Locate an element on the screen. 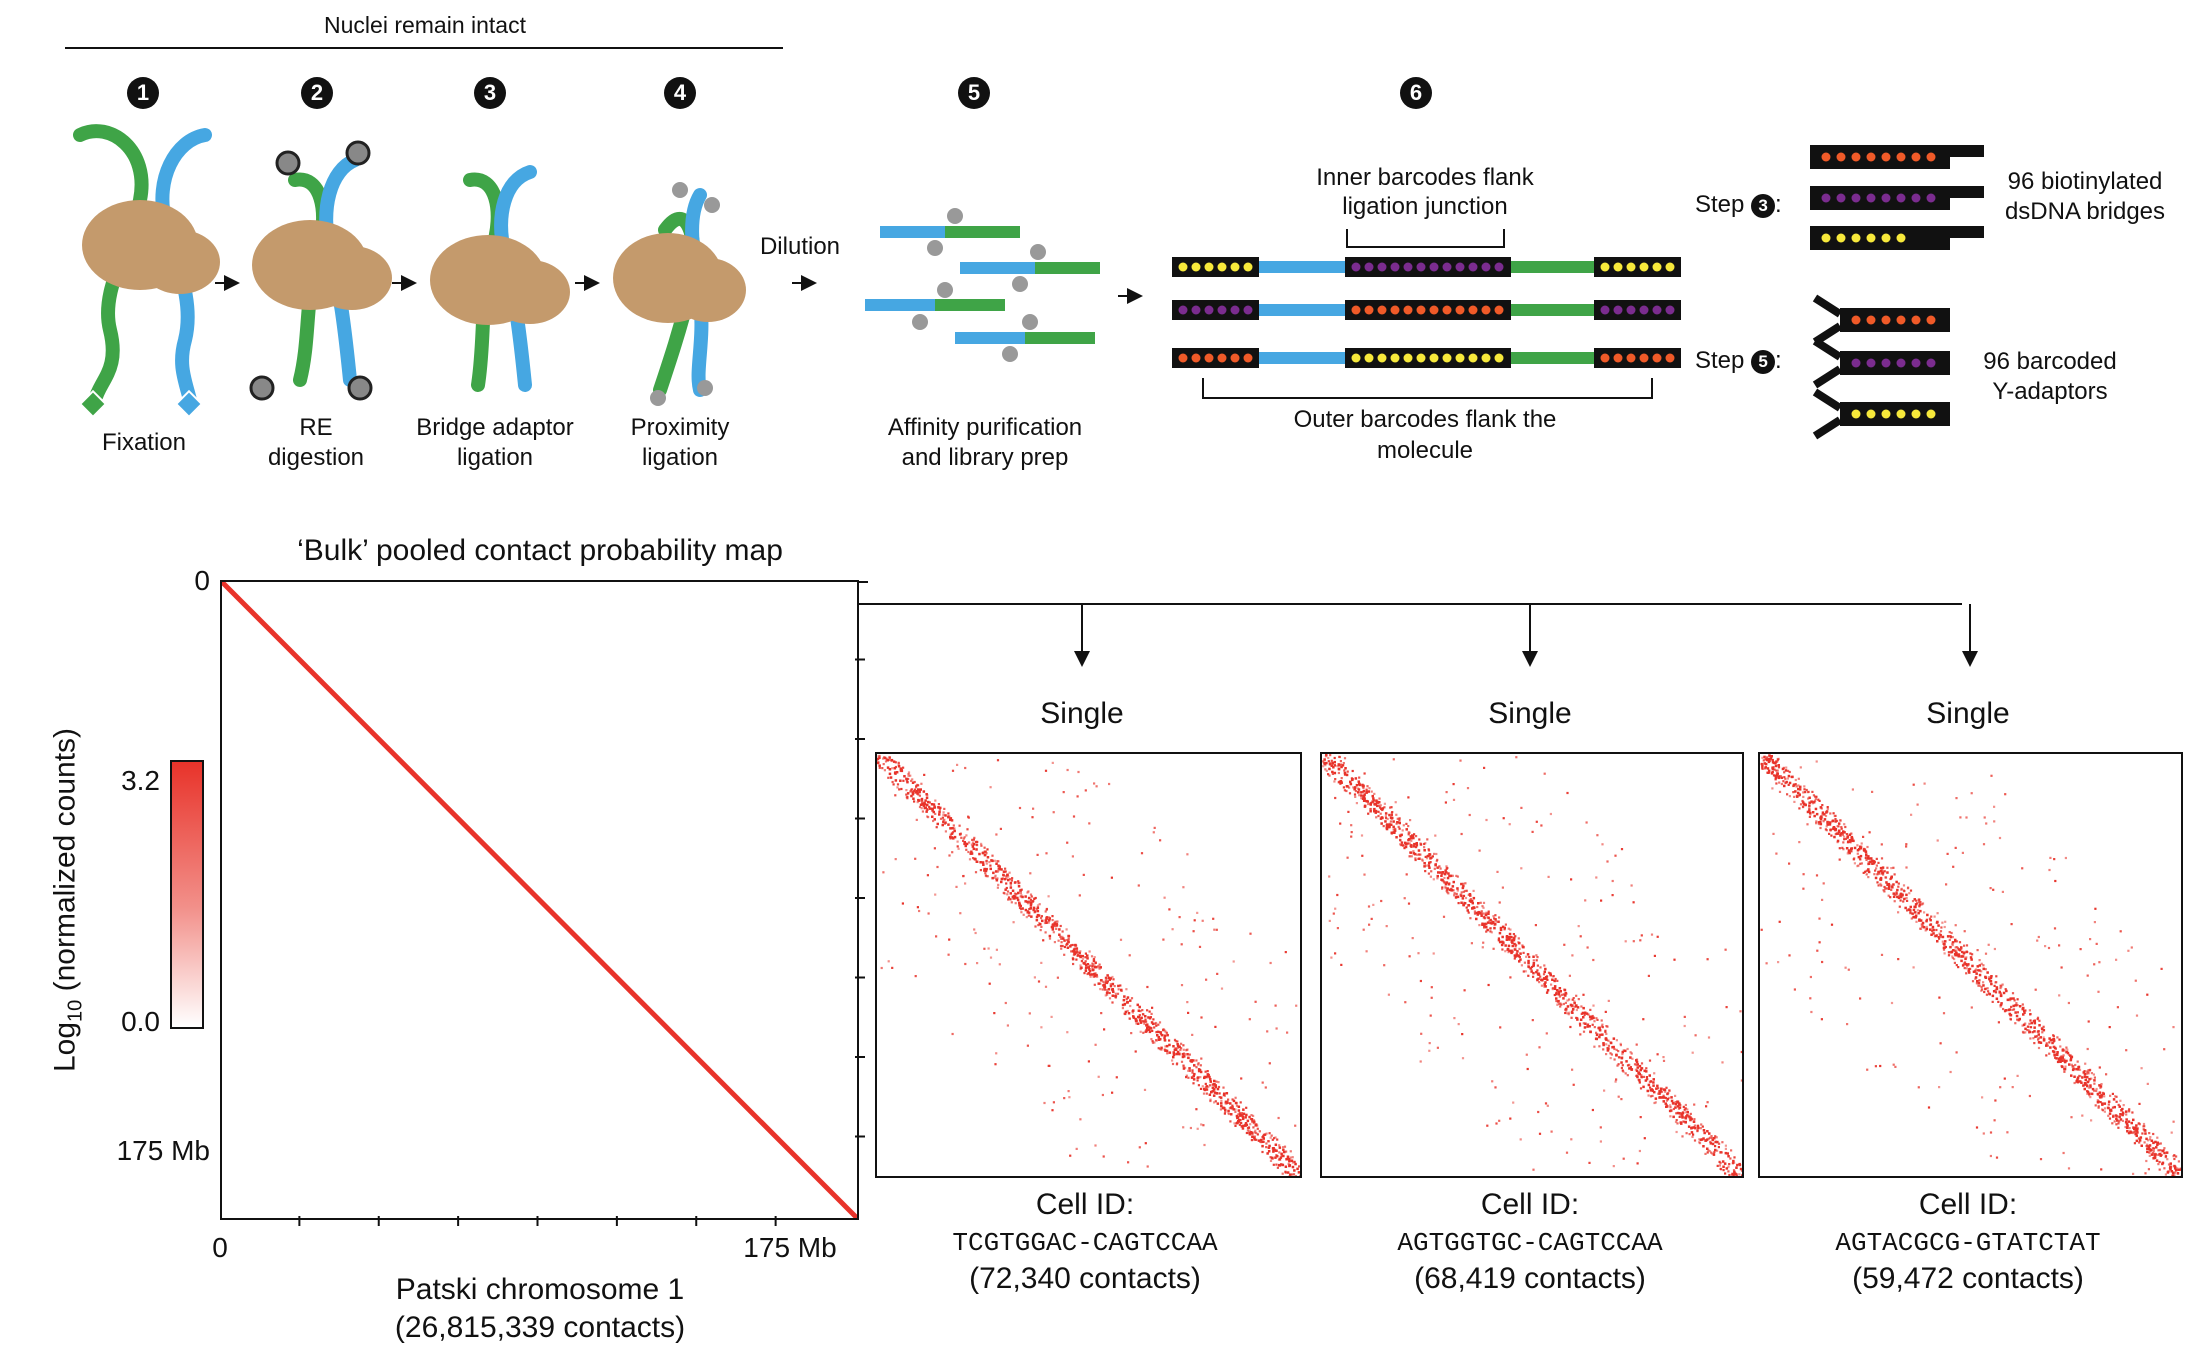 This screenshot has width=2195, height=1350. step2-label-line1: RE is located at coordinates (316, 427).